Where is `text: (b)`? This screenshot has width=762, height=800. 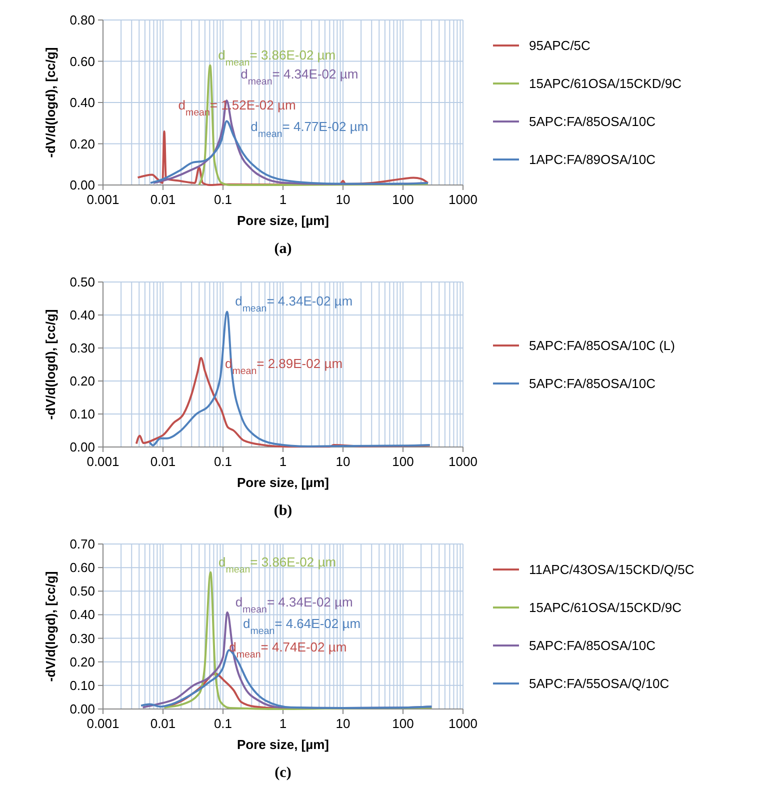 text: (b) is located at coordinates (283, 511).